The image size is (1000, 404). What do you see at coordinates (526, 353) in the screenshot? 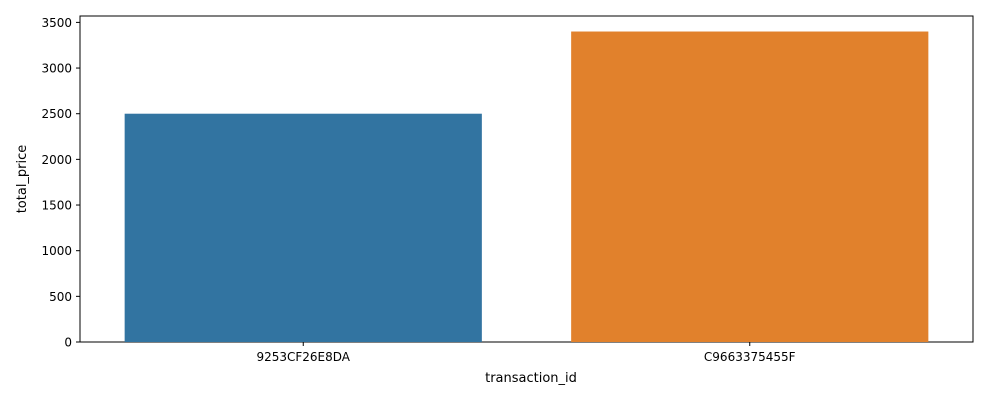
I see `x-axis: 9253CF26E8DA C9663375455F` at bounding box center [526, 353].